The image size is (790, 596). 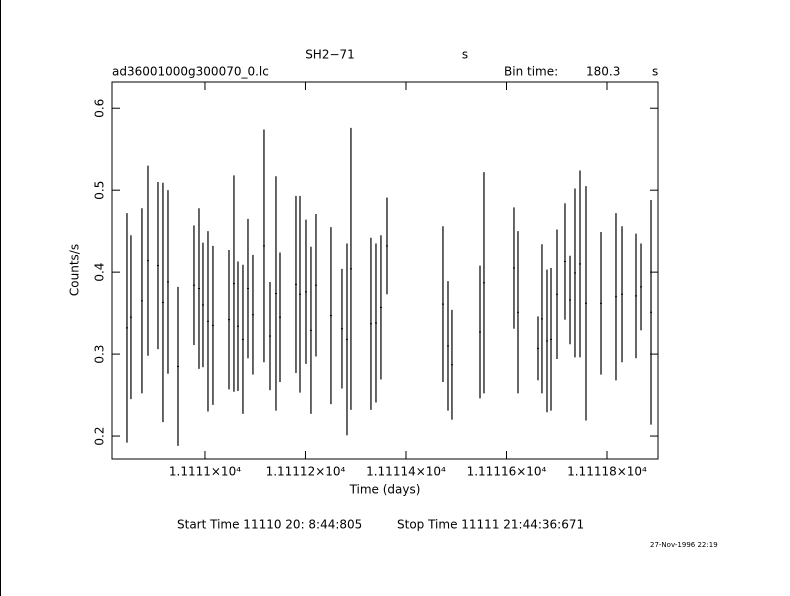 I want to click on y-tick-label: 0.3, so click(x=100, y=354).